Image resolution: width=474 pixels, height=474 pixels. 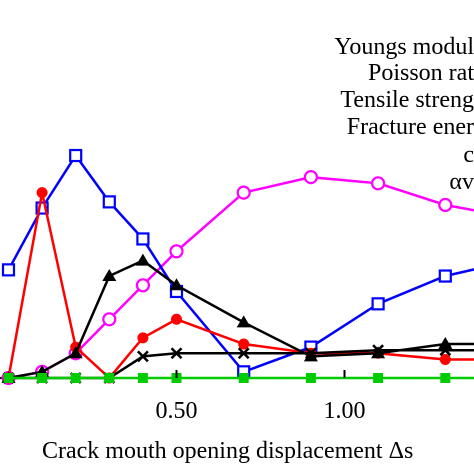 What do you see at coordinates (461, 182) in the screenshot?
I see `legend-entry-alpha-v: αv` at bounding box center [461, 182].